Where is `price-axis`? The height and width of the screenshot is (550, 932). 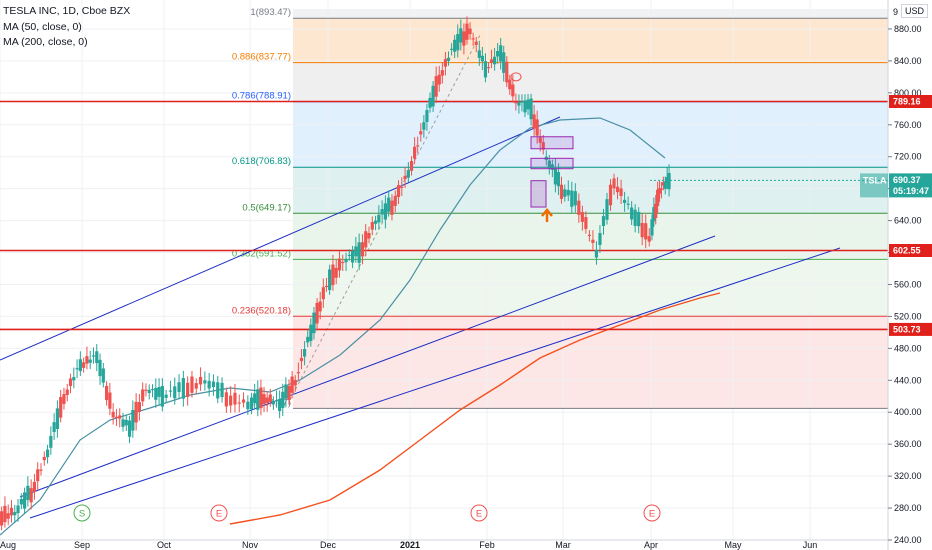 price-axis is located at coordinates (910, 275).